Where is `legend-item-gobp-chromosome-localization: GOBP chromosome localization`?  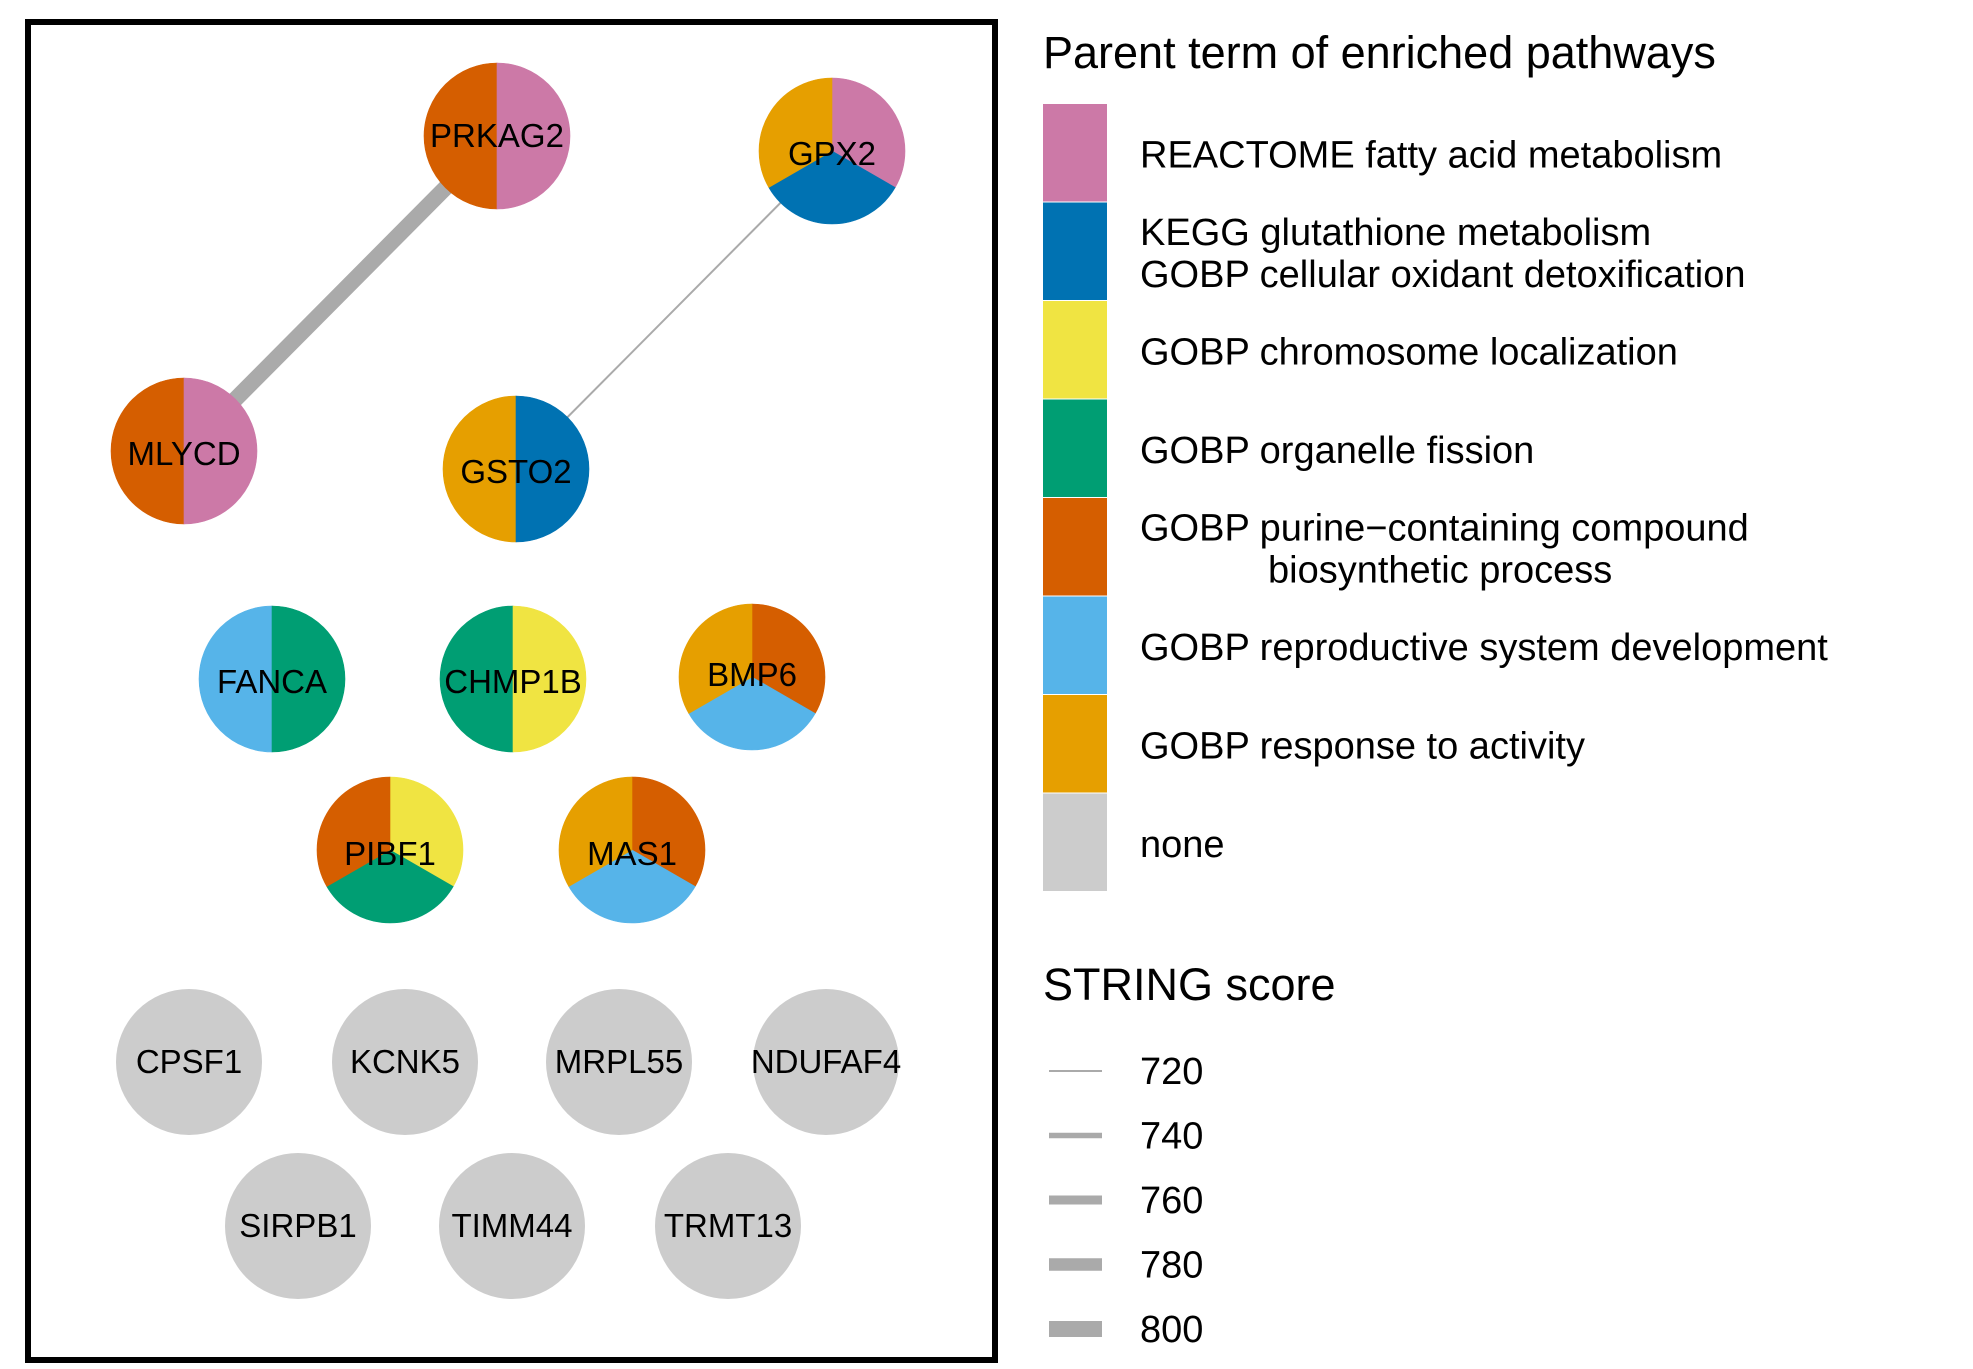 legend-item-gobp-chromosome-localization: GOBP chromosome localization is located at coordinates (1360, 350).